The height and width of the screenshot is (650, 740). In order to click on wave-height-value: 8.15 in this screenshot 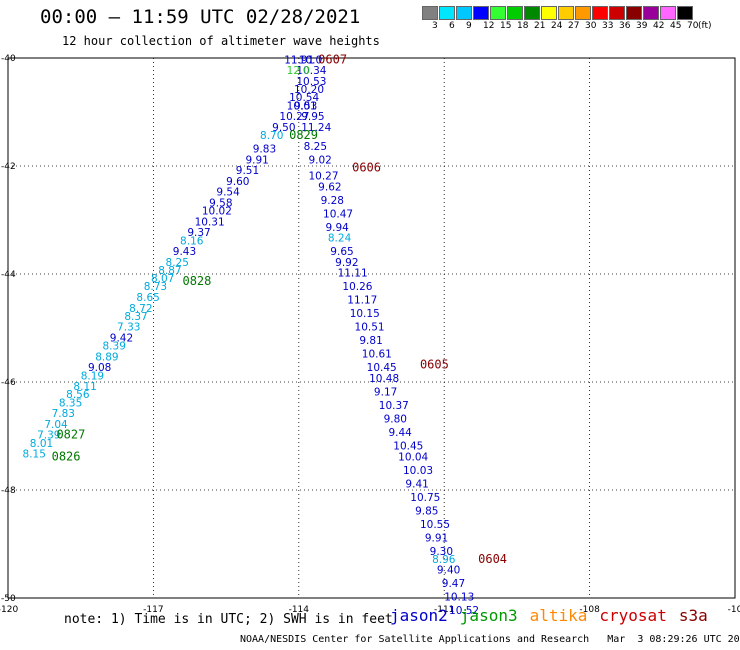, I will do `click(34, 455)`.